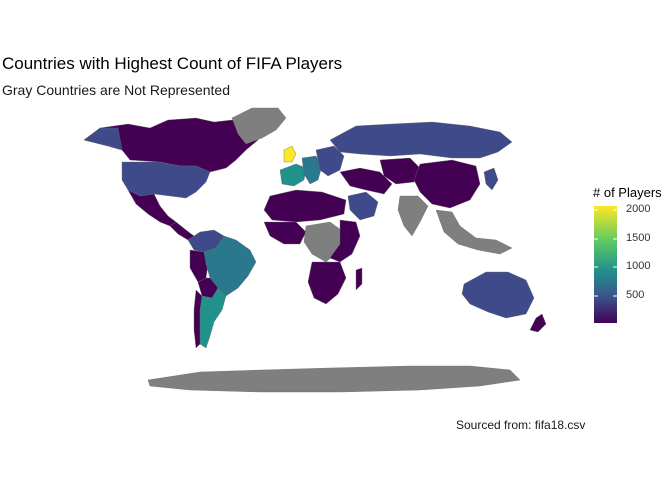 This screenshot has height=480, width=672. Describe the element at coordinates (327, 283) in the screenshot. I see `region-southern-africa` at that location.